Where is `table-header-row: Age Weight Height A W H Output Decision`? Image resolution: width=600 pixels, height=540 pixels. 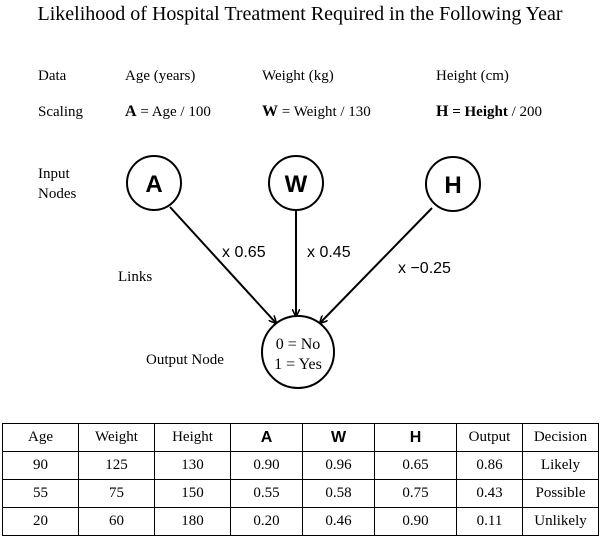 table-header-row: Age Weight Height A W H Output Decision is located at coordinates (300, 437).